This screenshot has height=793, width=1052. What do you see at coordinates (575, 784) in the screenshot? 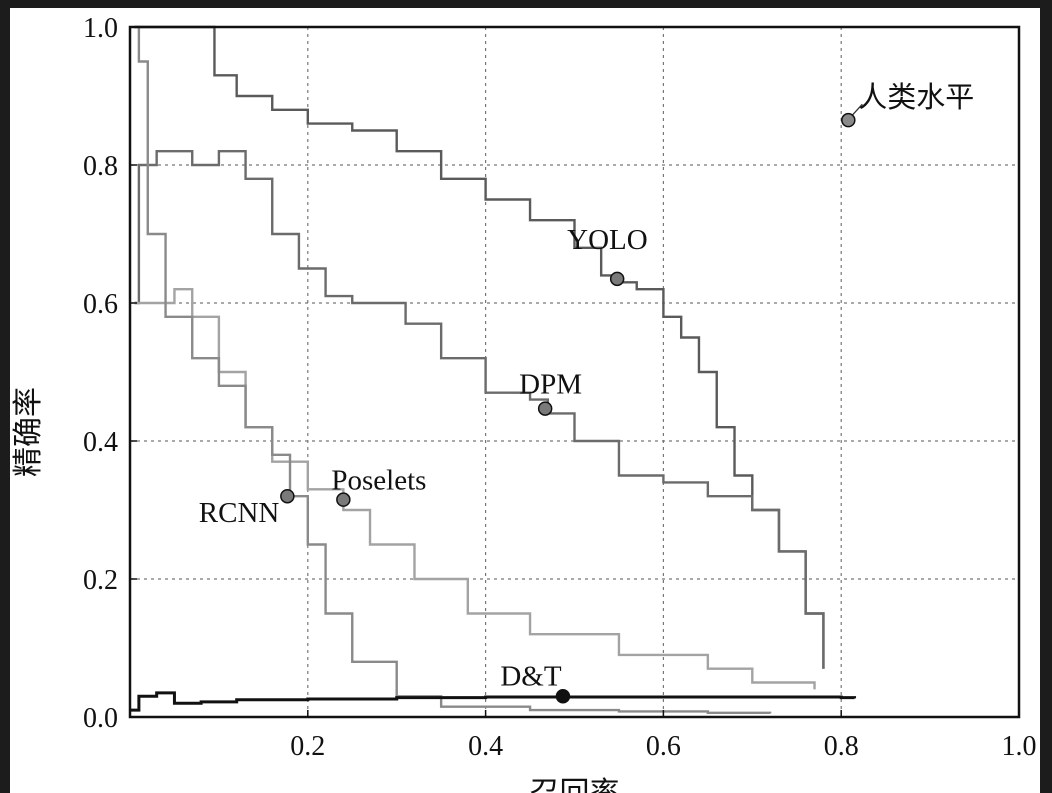
I see `x-axis-label: 召回率` at bounding box center [575, 784].